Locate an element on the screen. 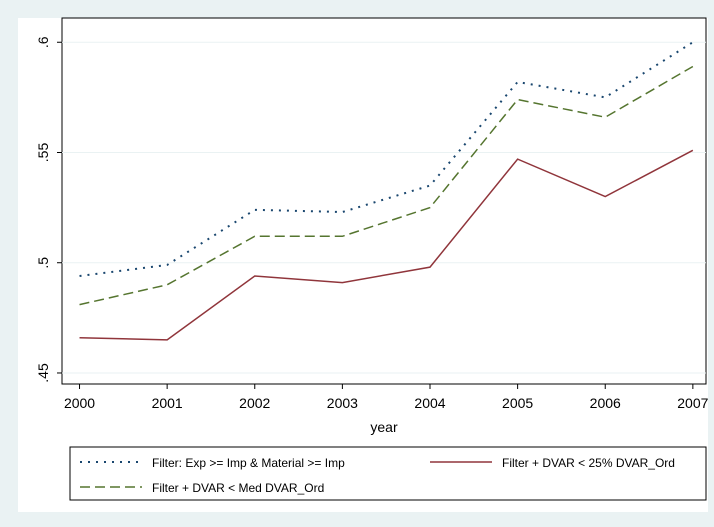 This screenshot has height=527, width=714. x-tick-label: 2003 is located at coordinates (342, 403).